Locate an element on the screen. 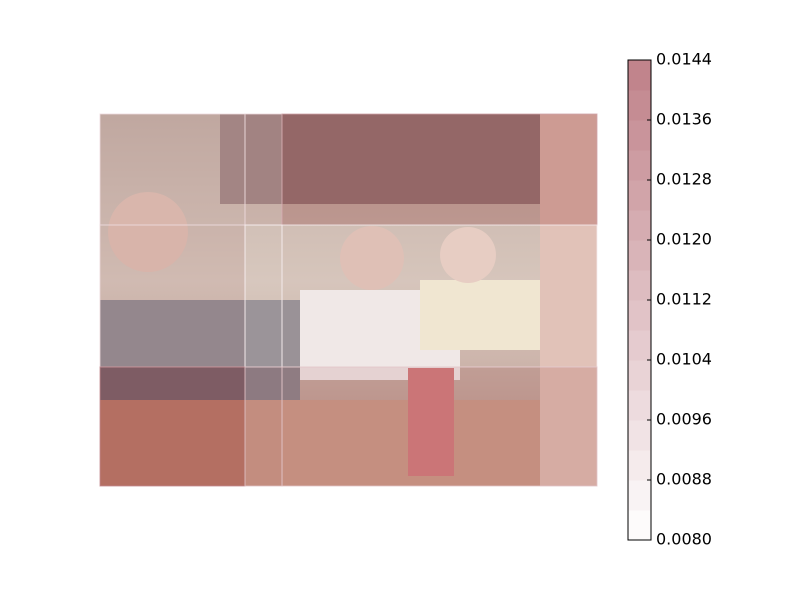 This screenshot has width=800, height=600. colorbar-tick-label: 0.0120 is located at coordinates (684, 239).